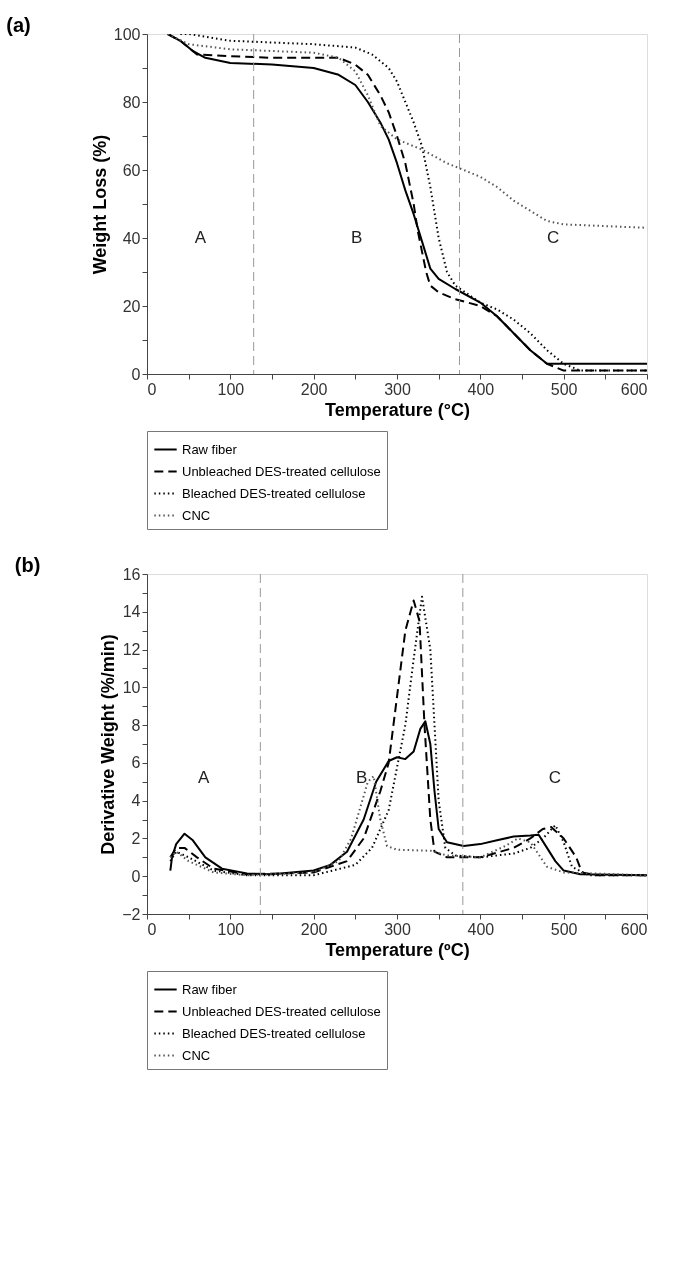 The width and height of the screenshot is (678, 1283). Describe the element at coordinates (27, 565) in the screenshot. I see `chart-title: (b)` at that location.